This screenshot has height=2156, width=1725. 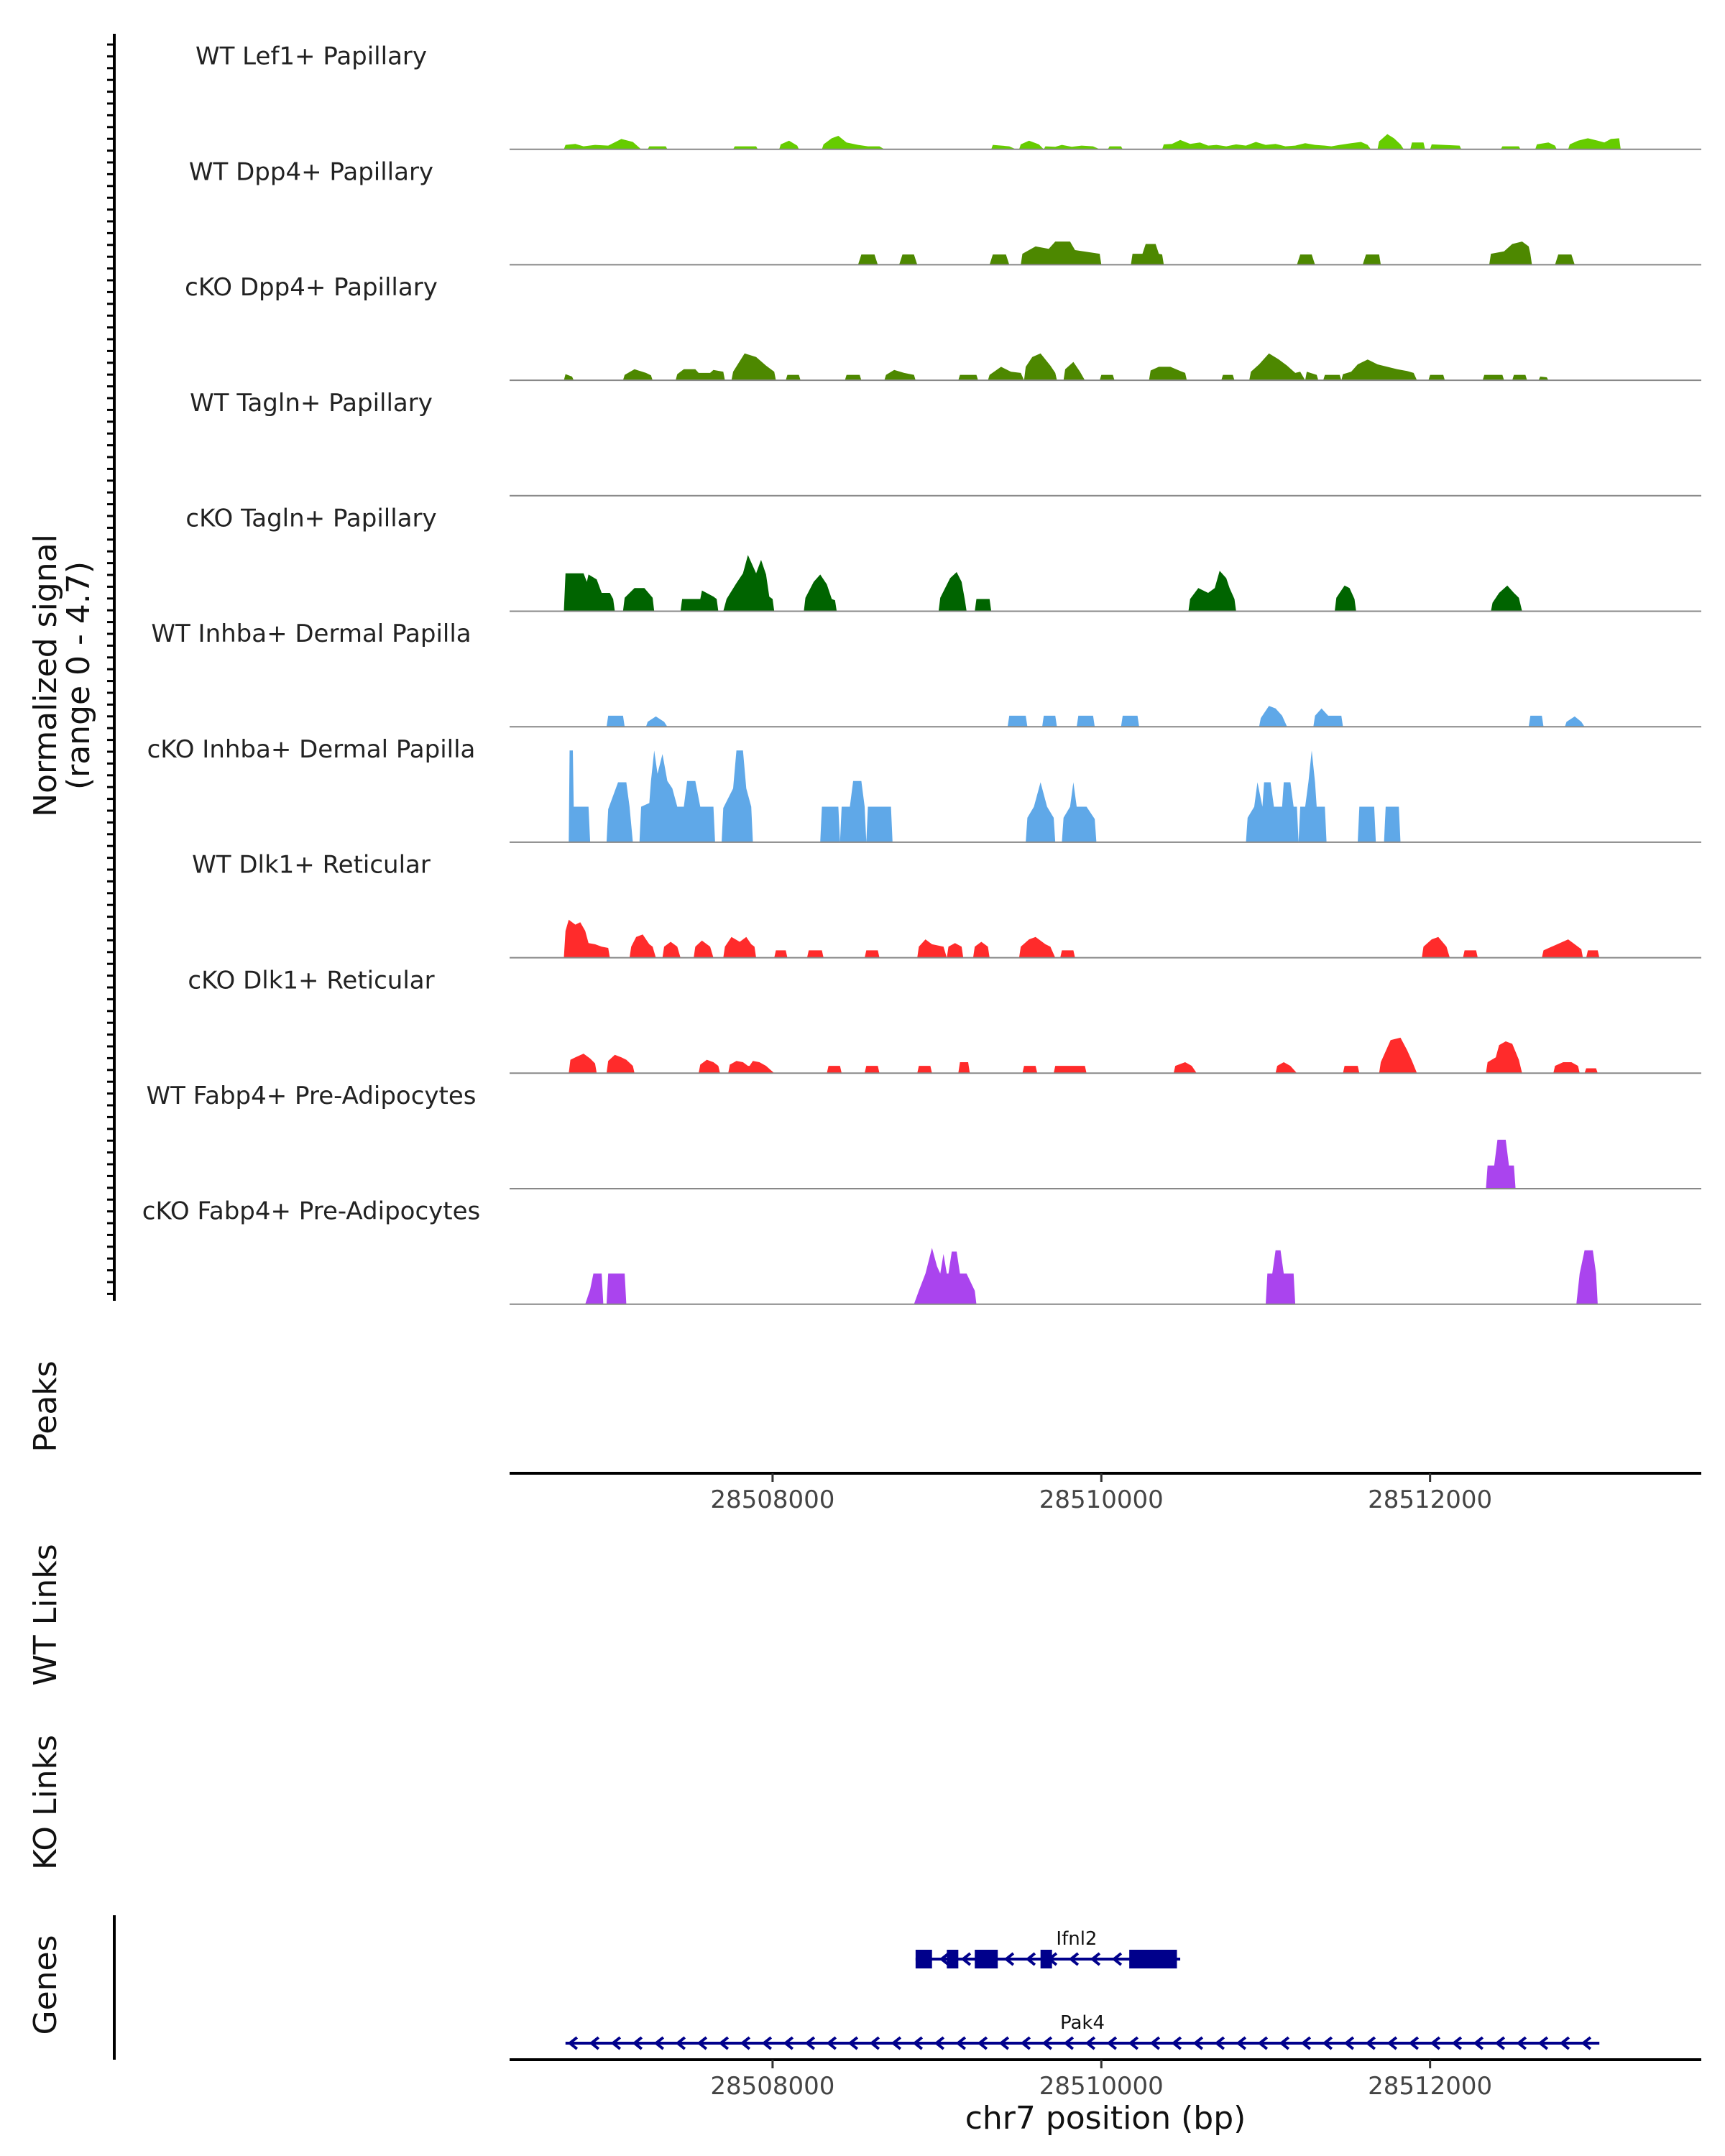 What do you see at coordinates (1101, 1499) in the screenshot?
I see `x-tick-label: 28510000` at bounding box center [1101, 1499].